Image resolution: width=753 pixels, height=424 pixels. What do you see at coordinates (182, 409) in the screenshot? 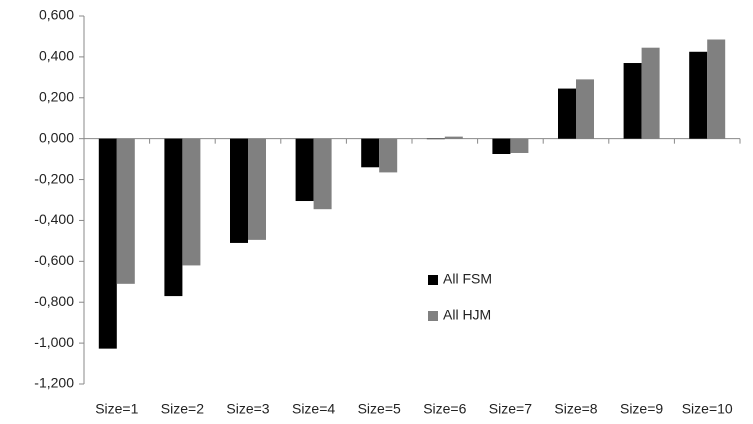
I see `x-tick-label: Size=2` at bounding box center [182, 409].